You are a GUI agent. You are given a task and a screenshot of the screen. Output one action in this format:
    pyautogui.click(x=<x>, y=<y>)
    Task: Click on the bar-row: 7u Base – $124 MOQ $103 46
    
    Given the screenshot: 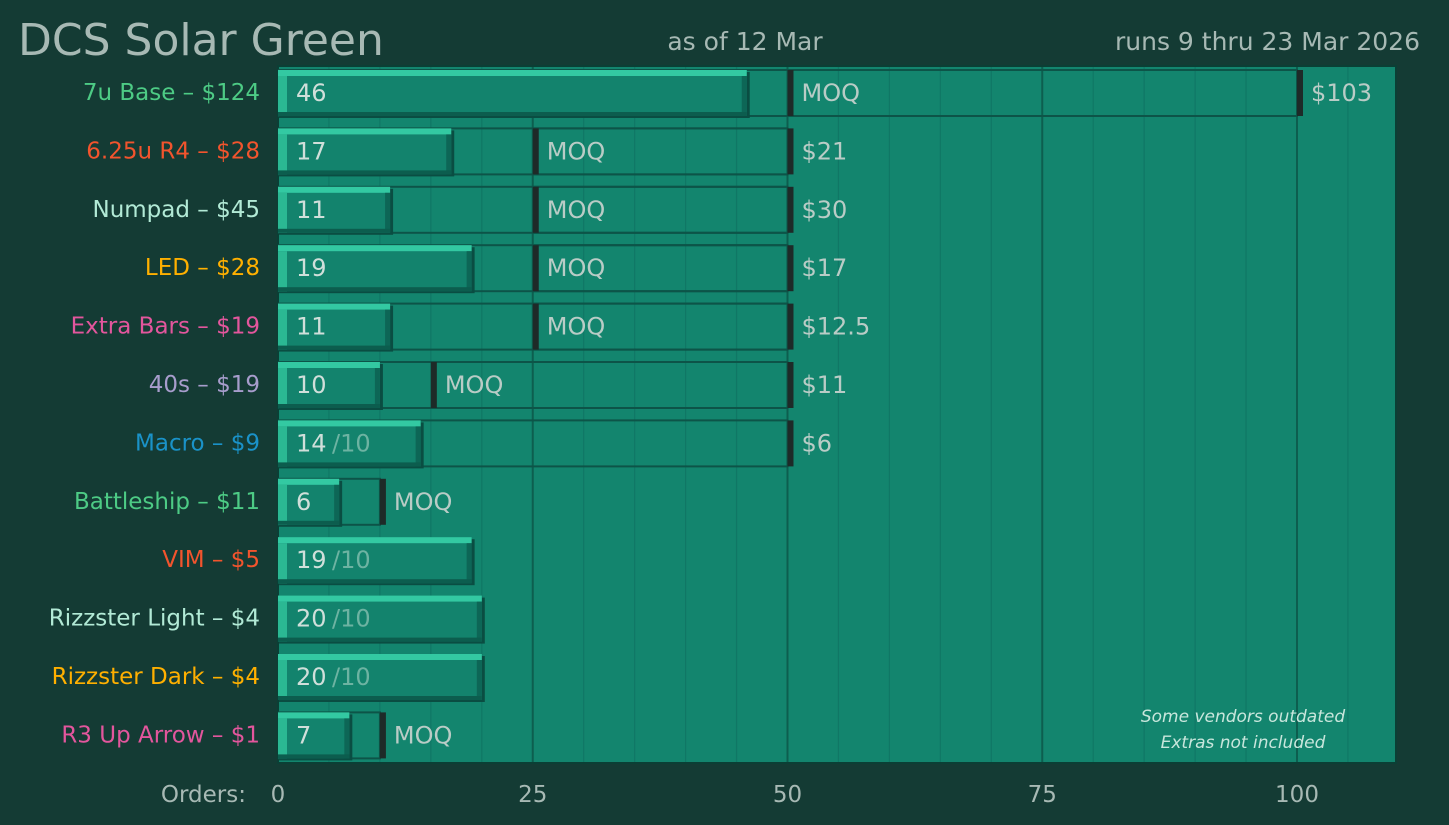 What is the action you would take?
    pyautogui.click(x=727, y=93)
    